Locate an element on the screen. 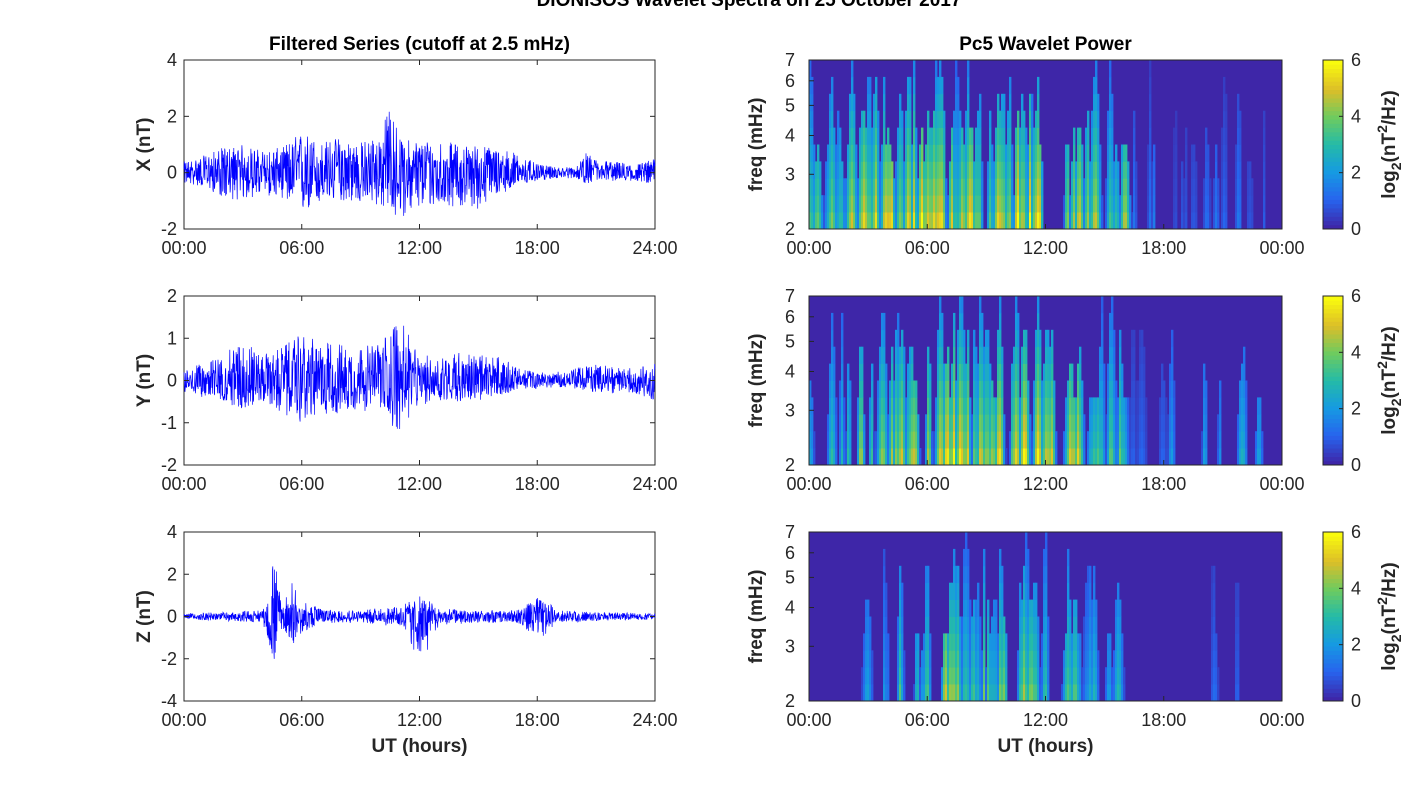 This screenshot has height=793, width=1418. x-tick-label: 18:00 is located at coordinates (537, 720).